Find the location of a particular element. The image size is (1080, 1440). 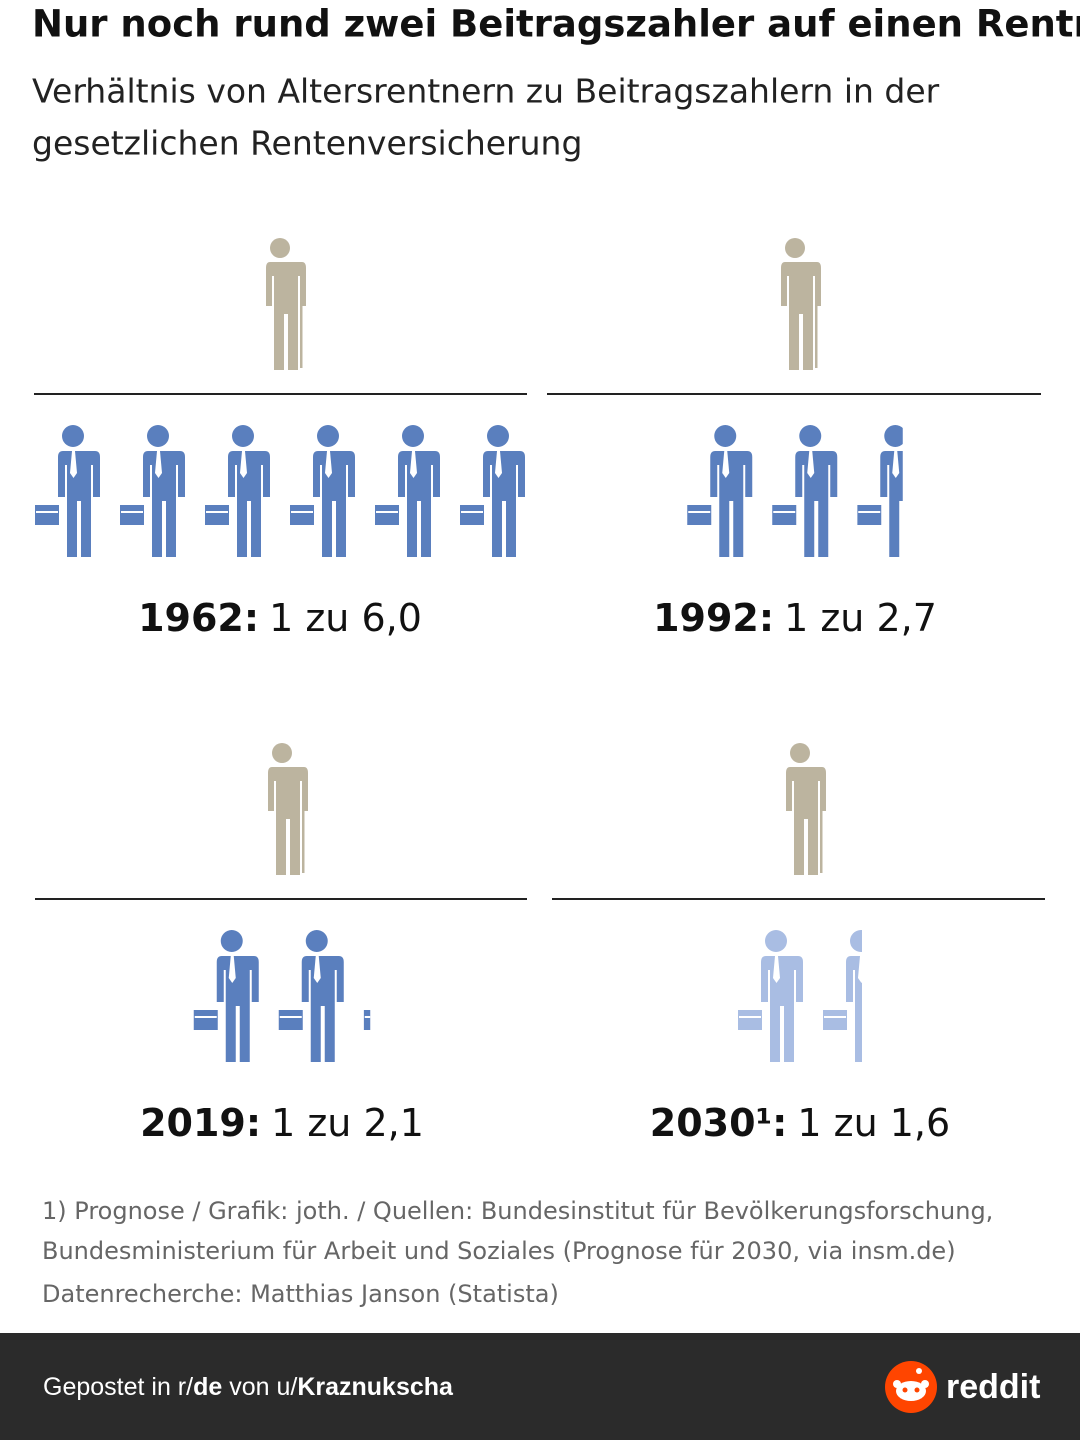

reddit-logo: reddit is located at coordinates (969, 1387).